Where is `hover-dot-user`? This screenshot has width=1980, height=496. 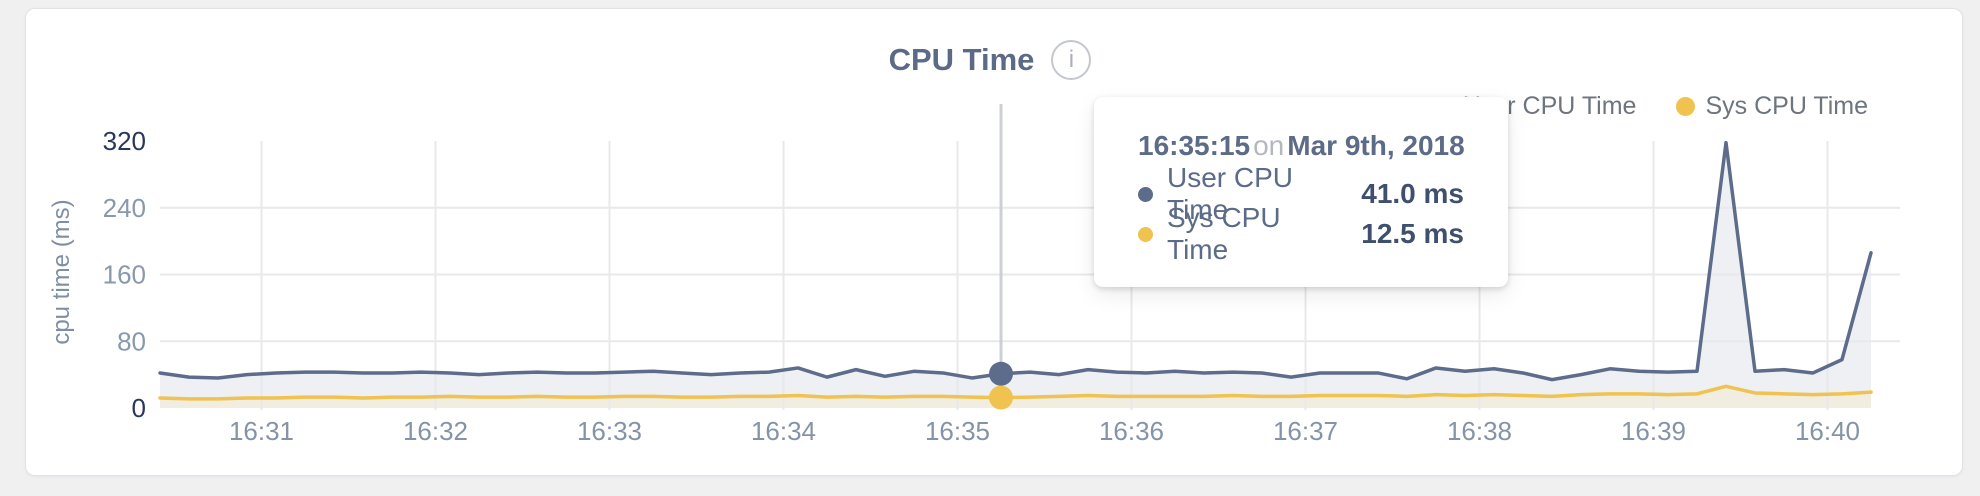 hover-dot-user is located at coordinates (1001, 373).